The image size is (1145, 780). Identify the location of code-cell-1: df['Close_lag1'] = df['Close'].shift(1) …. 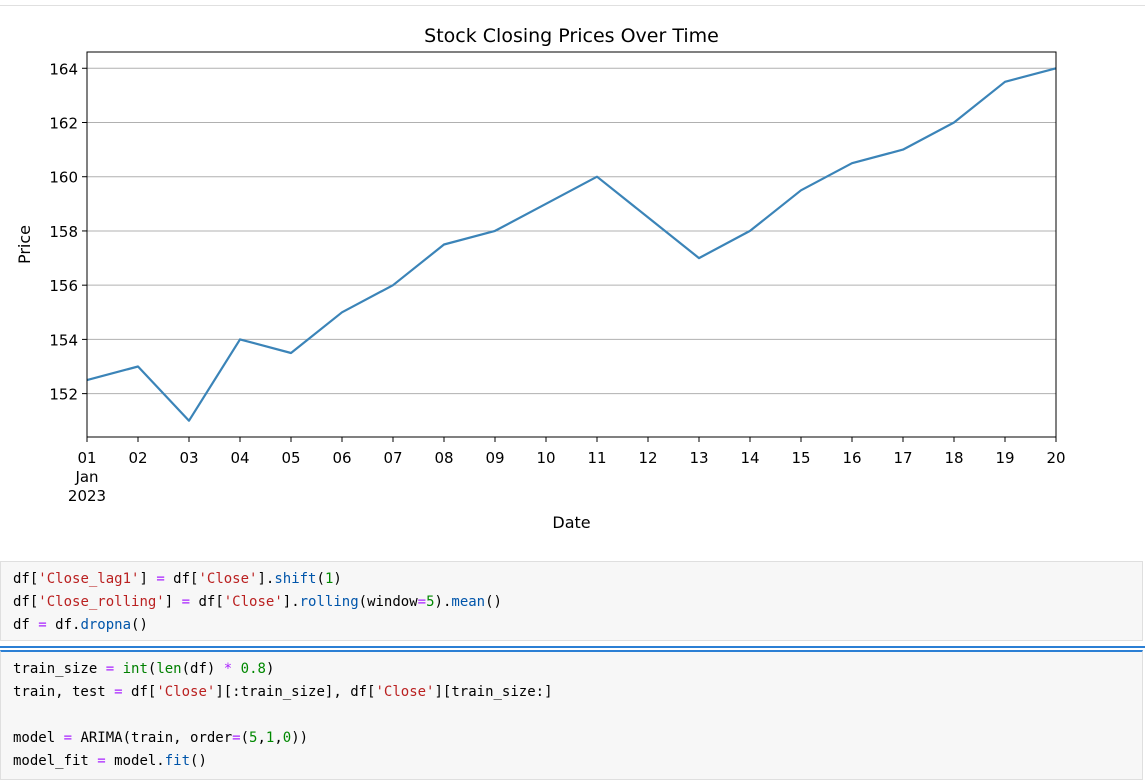
(571, 601).